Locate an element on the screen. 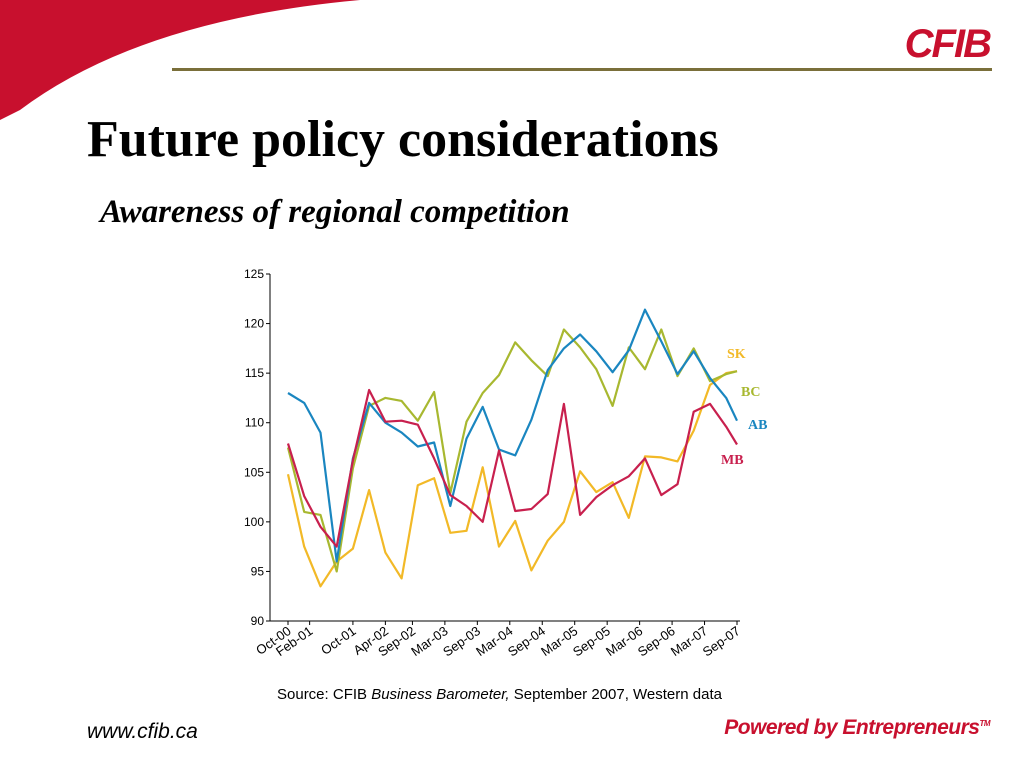 This screenshot has width=1024, height=768. series-line-sk is located at coordinates (512, 479).